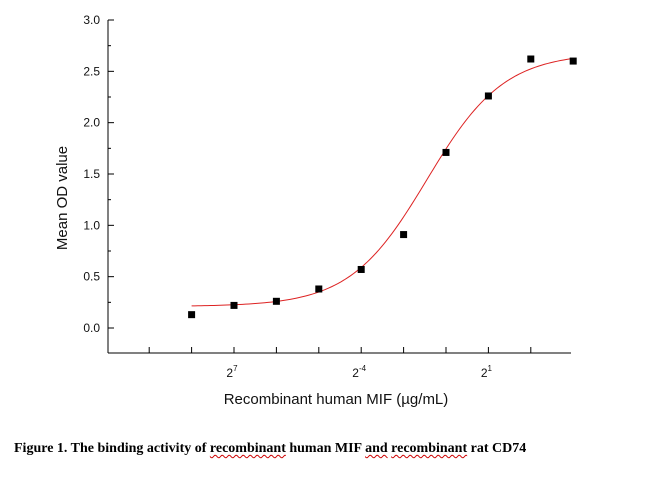 This screenshot has width=649, height=484. What do you see at coordinates (336, 399) in the screenshot?
I see `x-axis-title: Recombinant human MIF (µg/mL)` at bounding box center [336, 399].